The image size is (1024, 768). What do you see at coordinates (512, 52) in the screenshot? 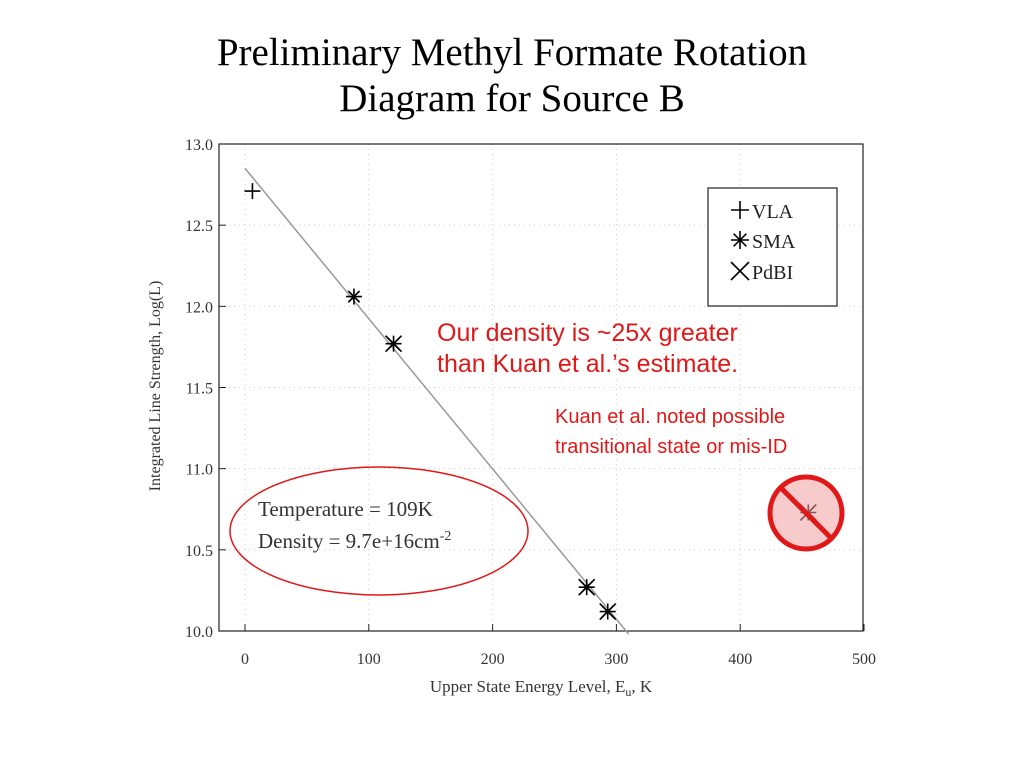
I see `title-line-1: Preliminary Methyl Formate Rotation` at bounding box center [512, 52].